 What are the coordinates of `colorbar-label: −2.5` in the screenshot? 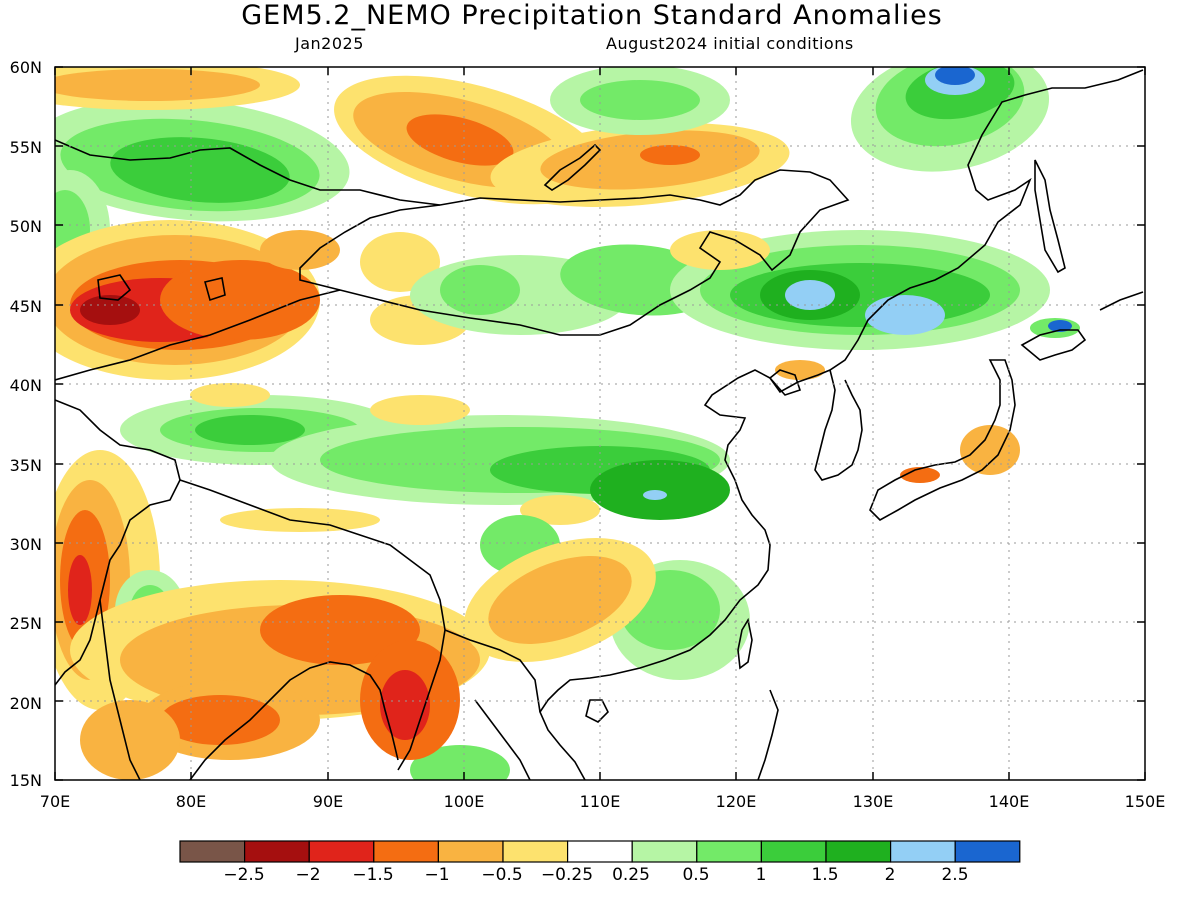 It's located at (243, 875).